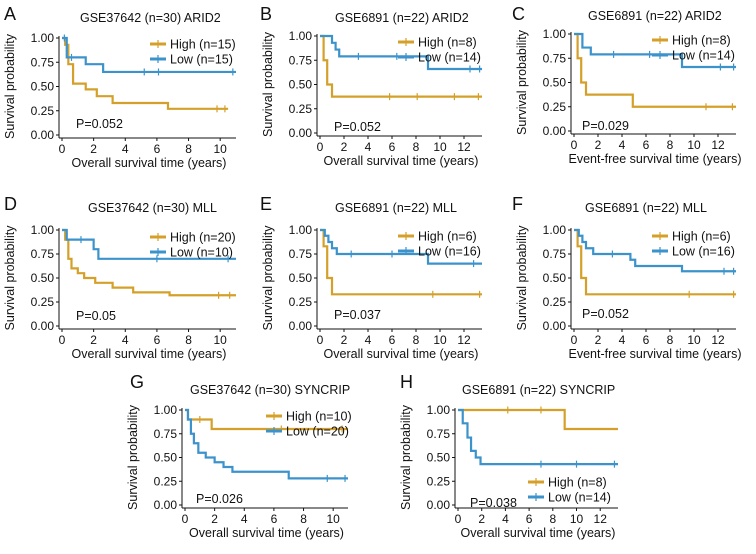  What do you see at coordinates (10, 14) in the screenshot?
I see `panel-letter: A` at bounding box center [10, 14].